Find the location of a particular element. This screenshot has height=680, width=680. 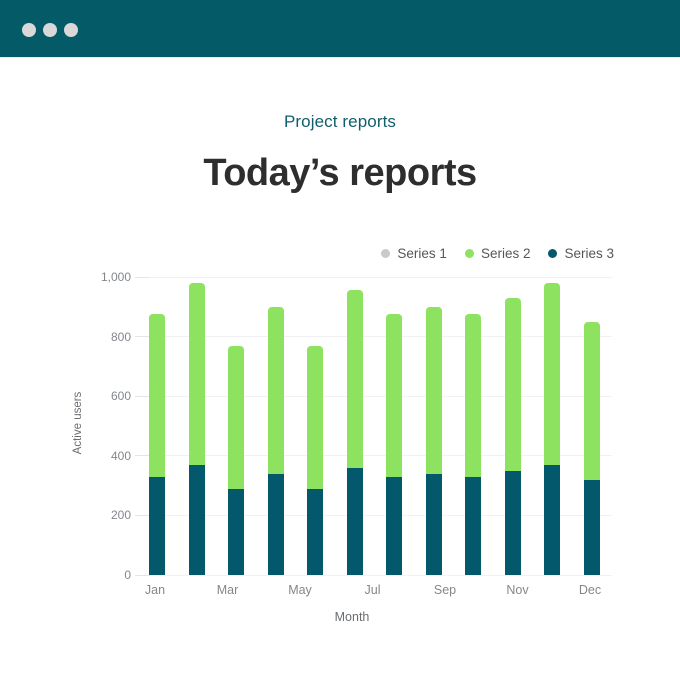

bar-jul is located at coordinates (394, 426).